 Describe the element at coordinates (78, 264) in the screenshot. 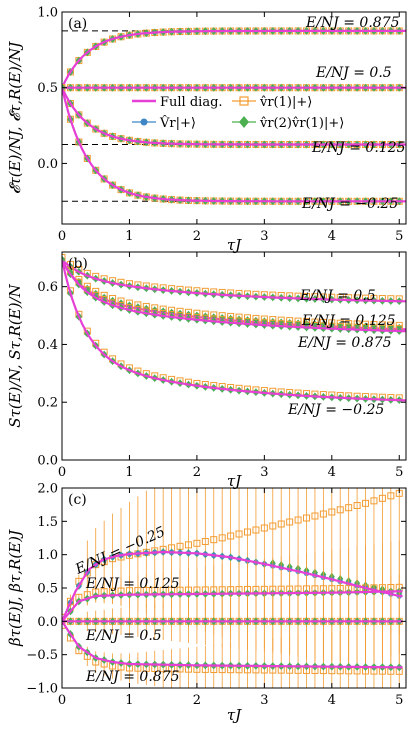

I see `panel-b-label: (b)` at that location.